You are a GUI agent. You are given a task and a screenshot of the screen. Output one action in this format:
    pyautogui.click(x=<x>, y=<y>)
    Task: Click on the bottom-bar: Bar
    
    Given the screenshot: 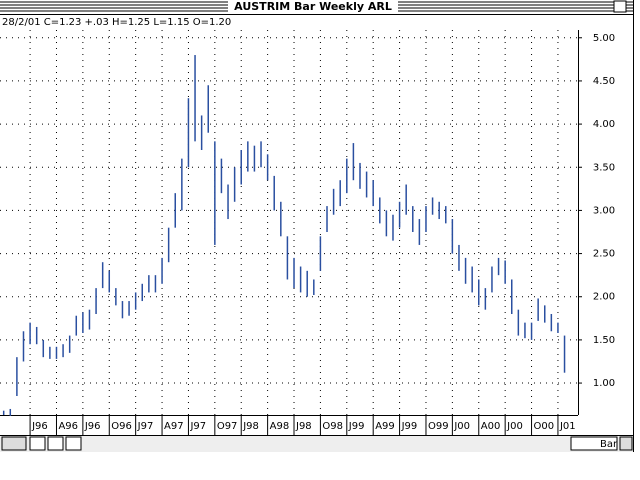 What is the action you would take?
    pyautogui.click(x=316, y=443)
    